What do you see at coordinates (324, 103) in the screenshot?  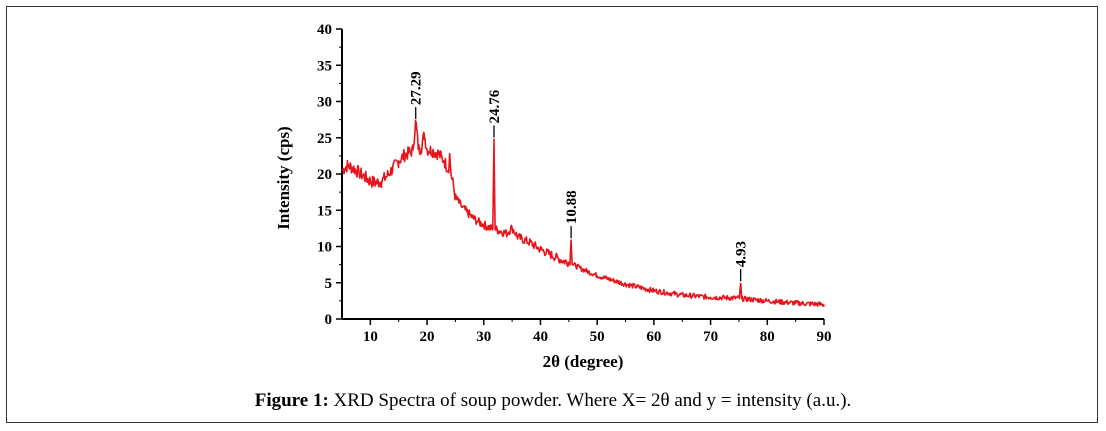 I see `y-tick-label: 30` at bounding box center [324, 103].